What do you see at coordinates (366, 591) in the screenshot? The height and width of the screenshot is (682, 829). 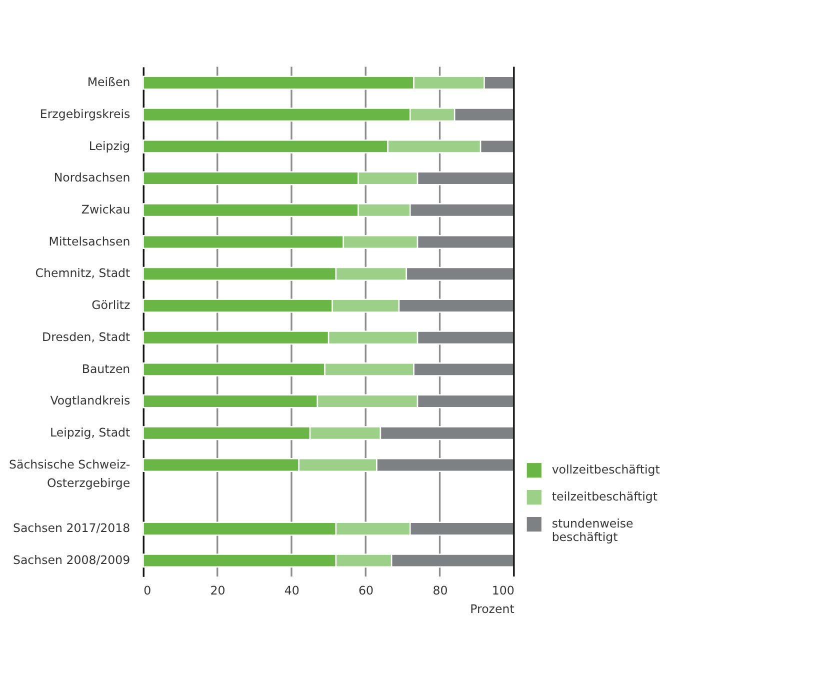 I see `x-tick-label: 60` at bounding box center [366, 591].